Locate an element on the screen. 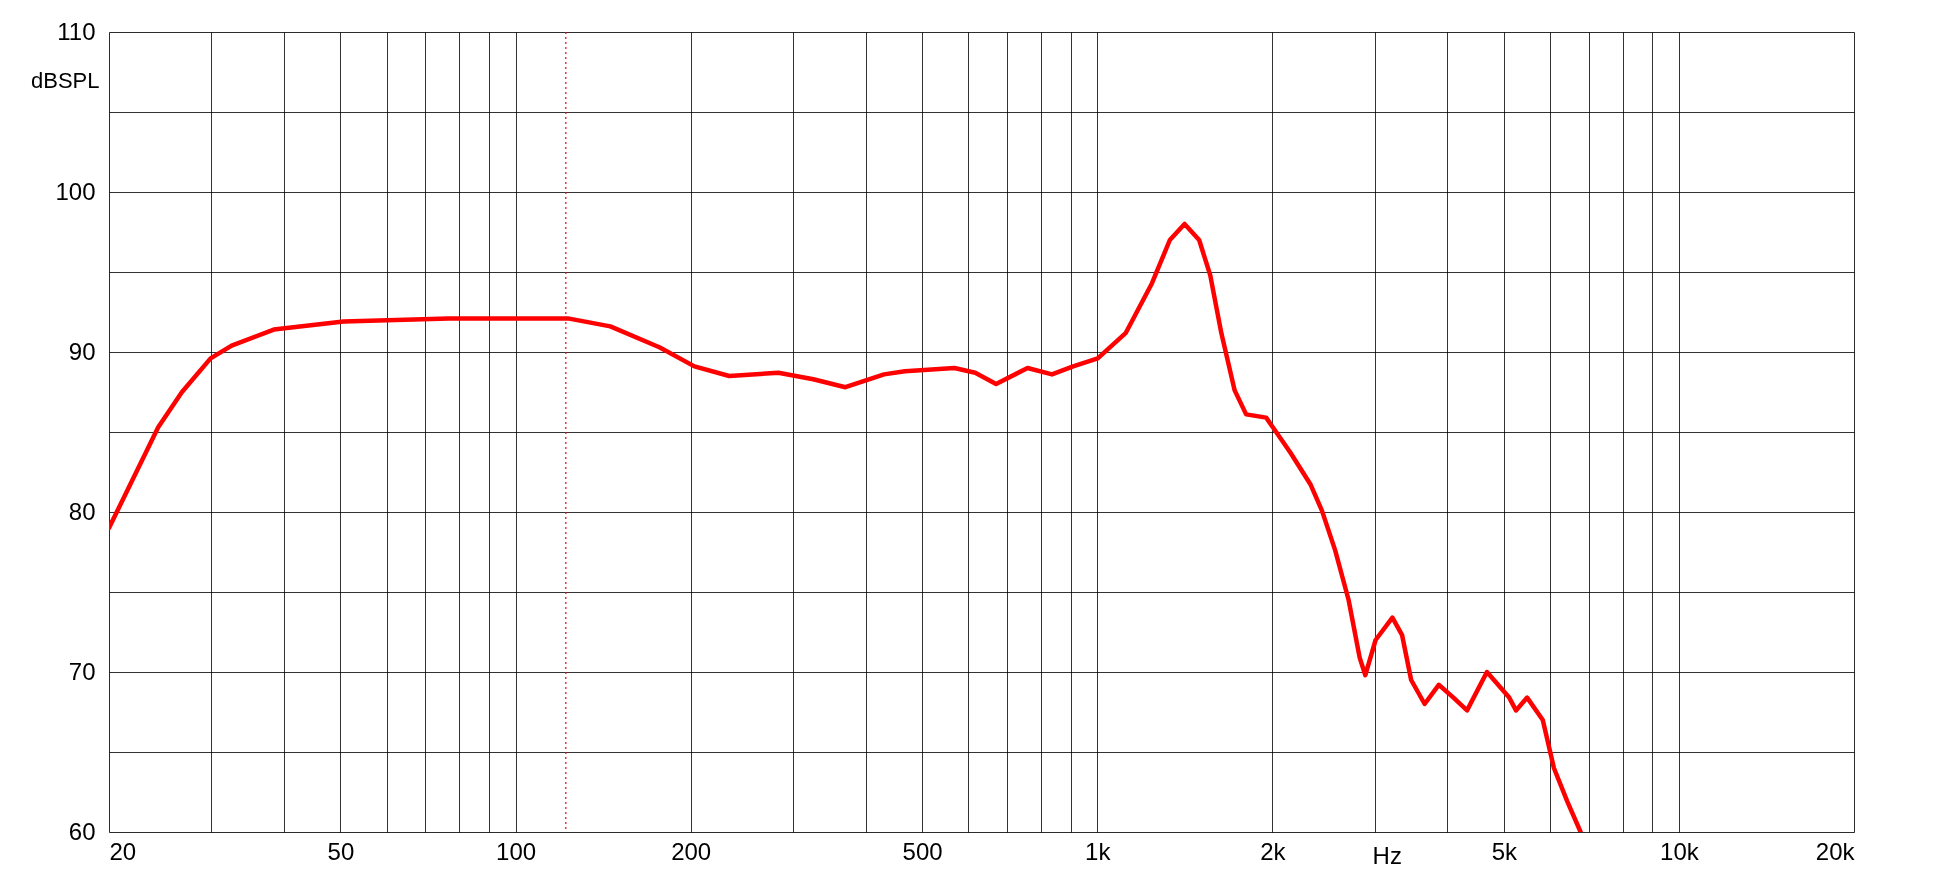 The height and width of the screenshot is (880, 1942). x-tick-label: 2k is located at coordinates (1273, 851).